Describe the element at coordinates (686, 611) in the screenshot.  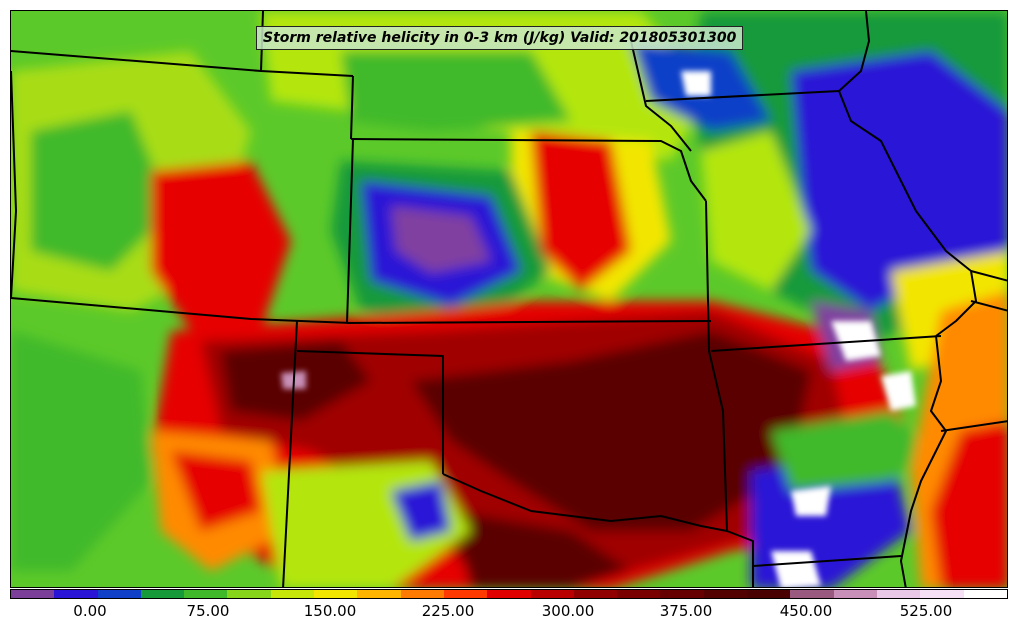
I see `colorbar-tick-label: 375.00` at that location.